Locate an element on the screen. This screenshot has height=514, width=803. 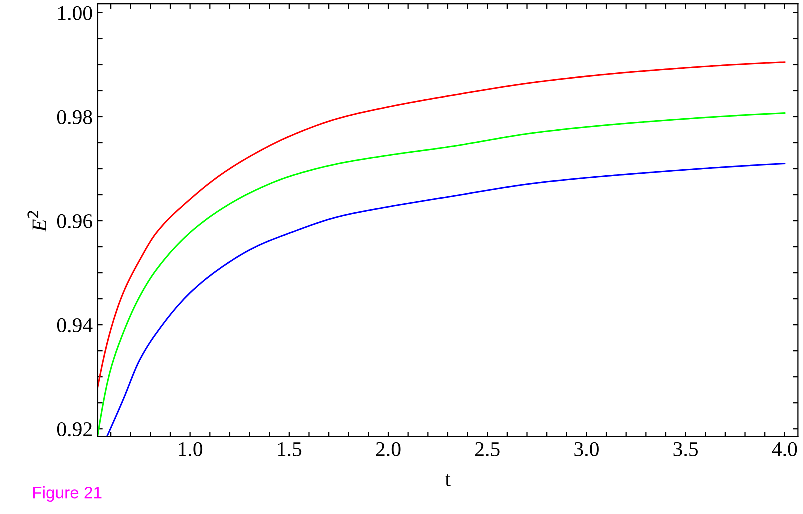
y-tick-label: 0.92 is located at coordinates (74, 429).